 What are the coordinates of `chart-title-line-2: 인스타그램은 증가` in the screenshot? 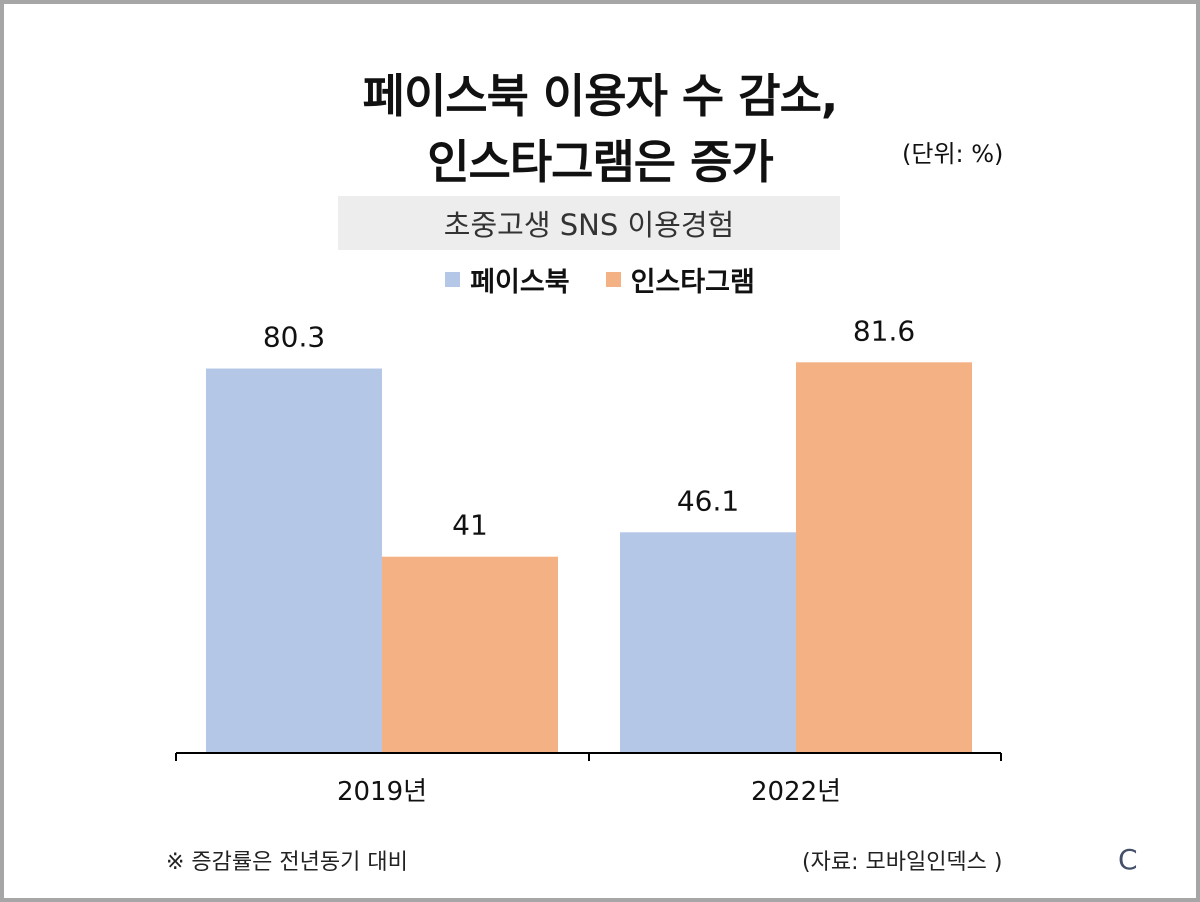 It's located at (600, 162).